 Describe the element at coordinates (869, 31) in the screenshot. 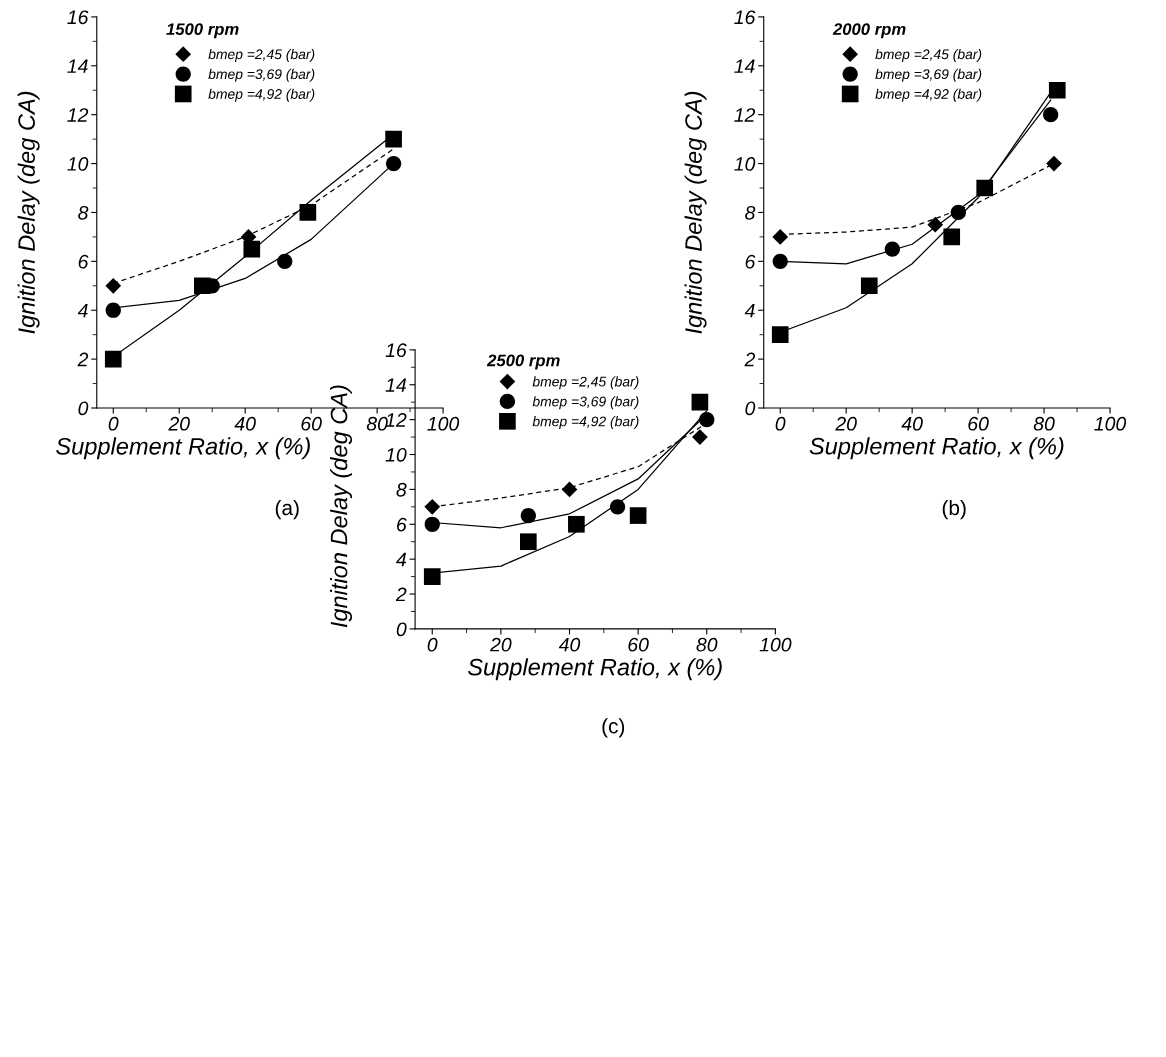

I see `chart-title: 2000 rpm` at that location.